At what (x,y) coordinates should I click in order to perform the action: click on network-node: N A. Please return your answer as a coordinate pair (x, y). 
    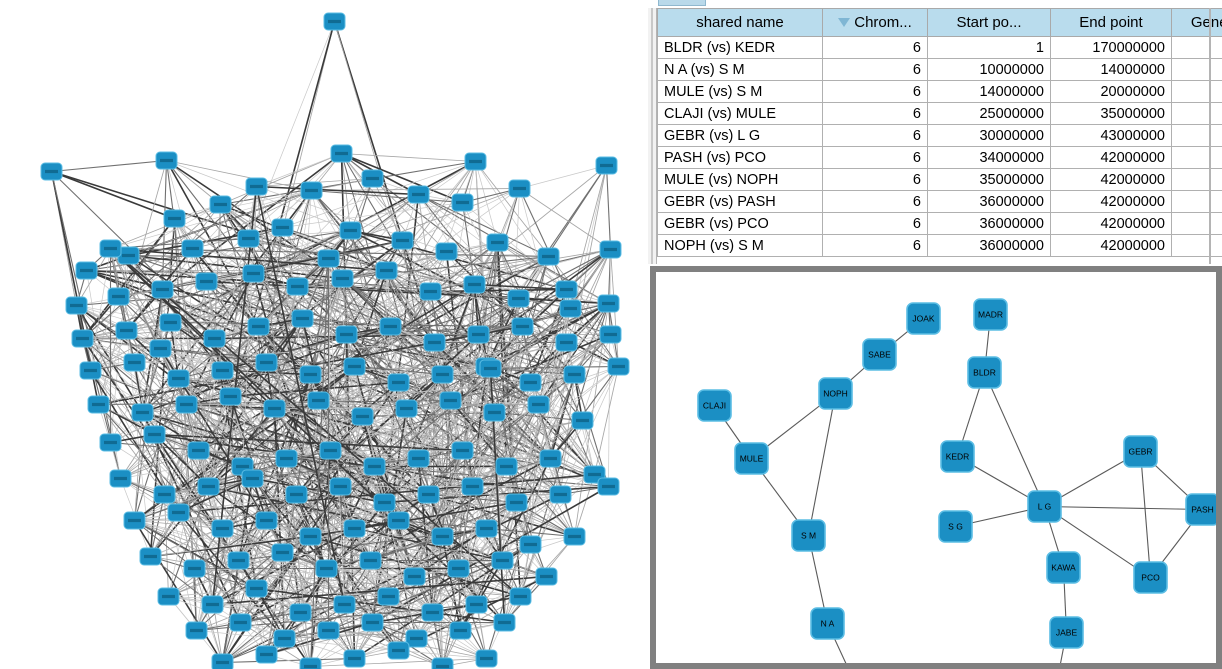
    Looking at the image, I should click on (827, 623).